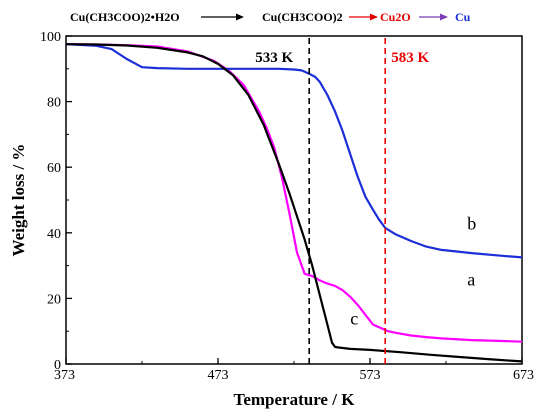  What do you see at coordinates (50, 37) in the screenshot?
I see `y-tick-label: 100` at bounding box center [50, 37].